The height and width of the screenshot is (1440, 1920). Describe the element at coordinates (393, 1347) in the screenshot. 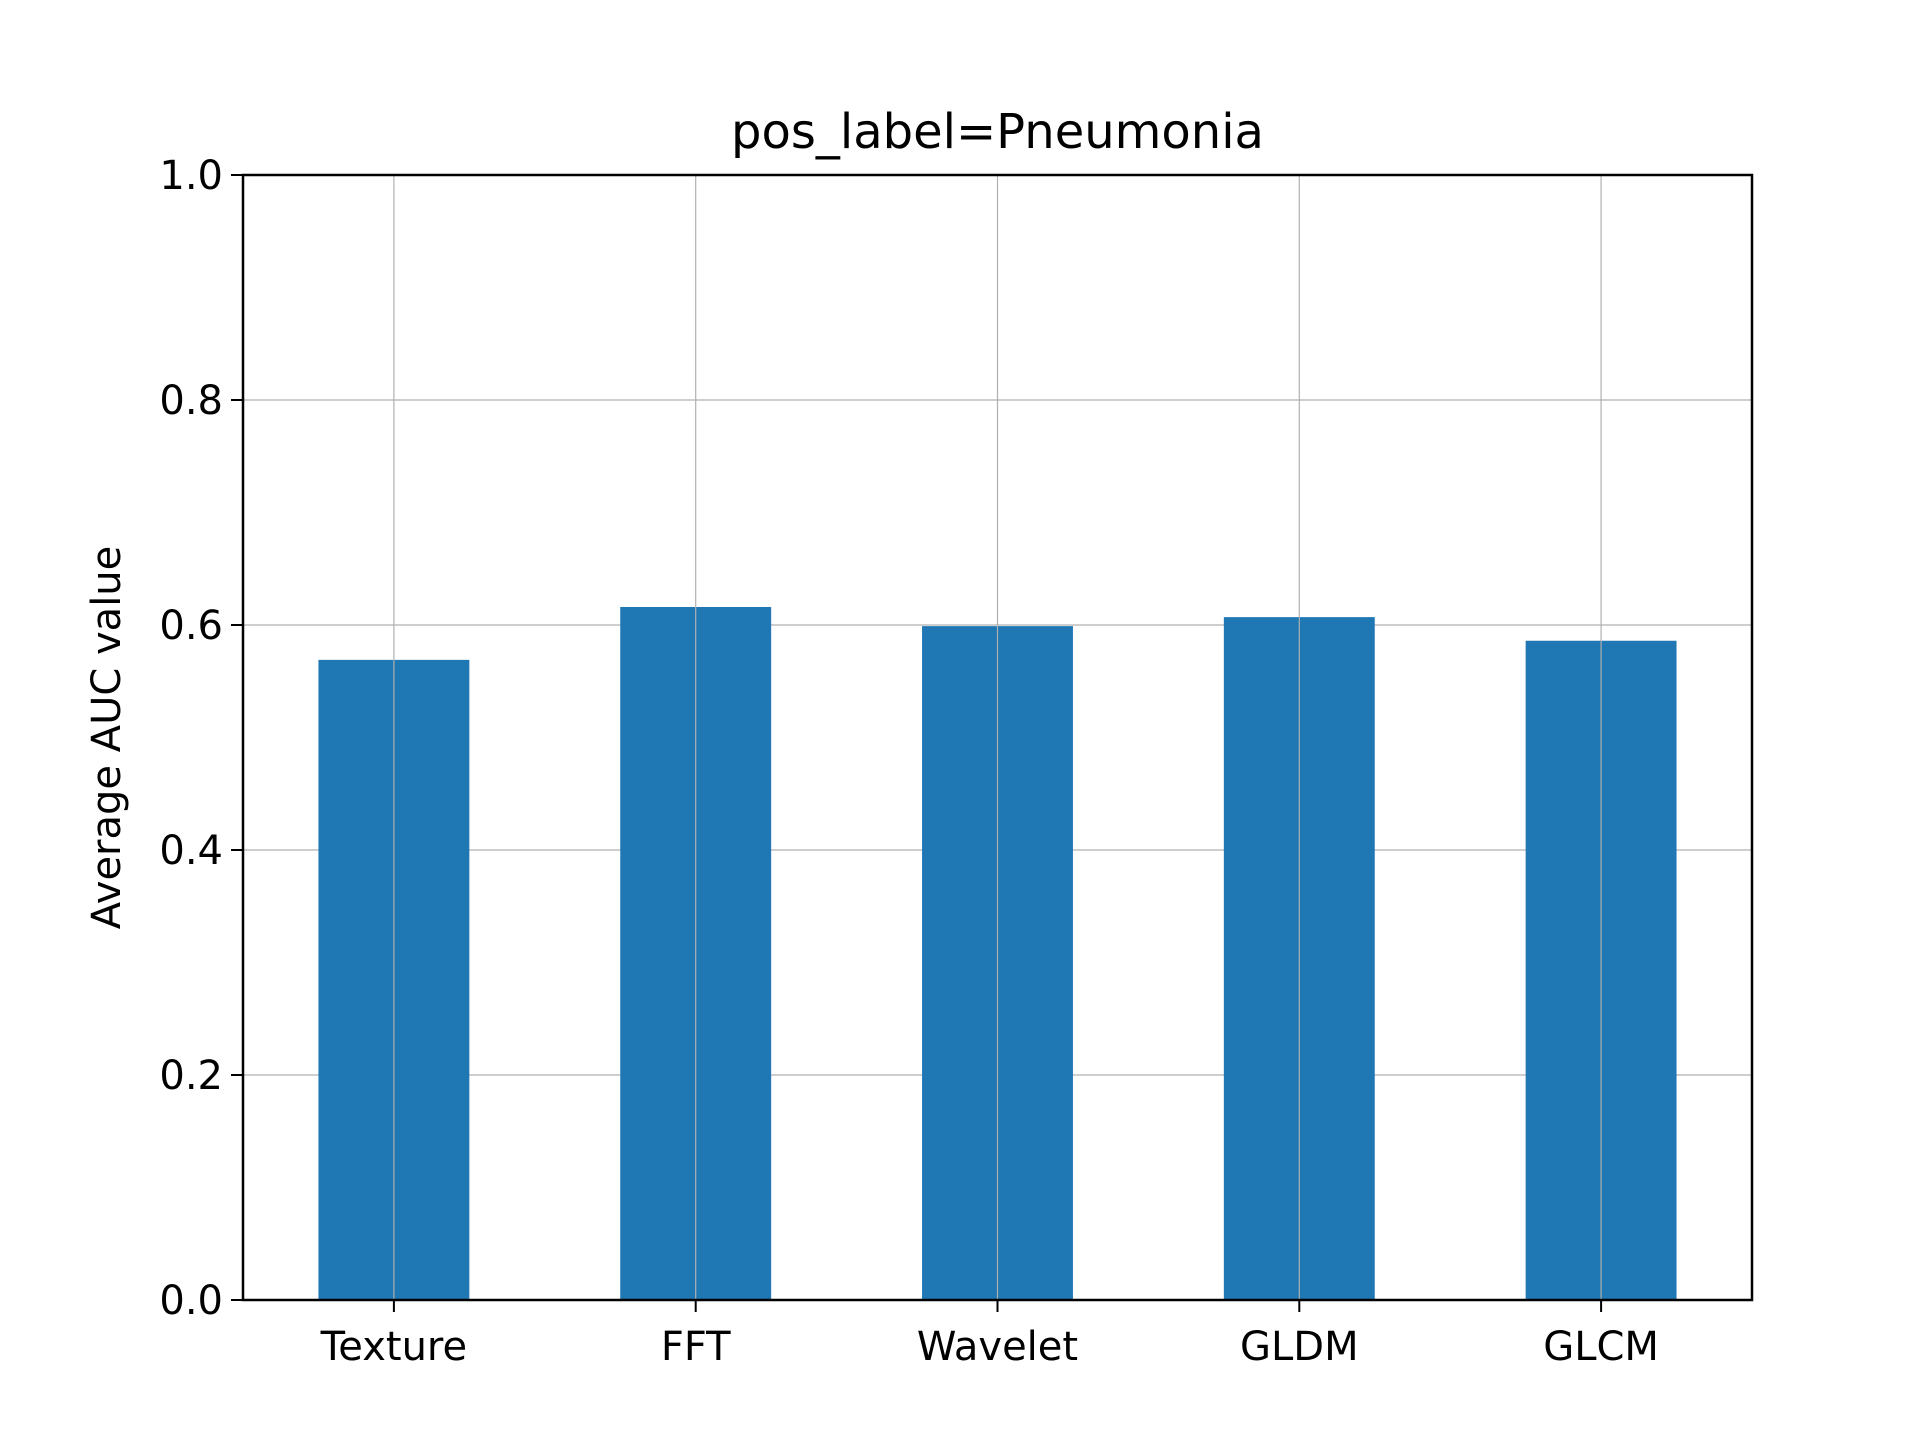

I see `x-tick-label: Texture` at that location.